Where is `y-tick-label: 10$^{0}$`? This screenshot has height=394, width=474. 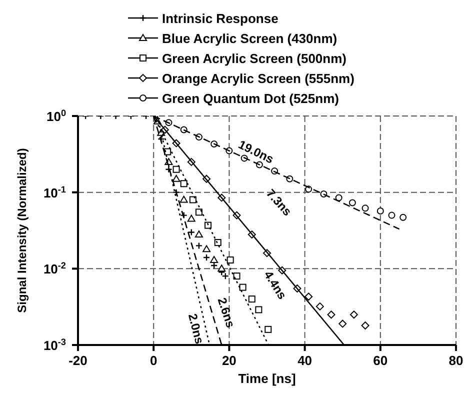
y-tick-label: 10$^{0}$ is located at coordinates (56, 116).